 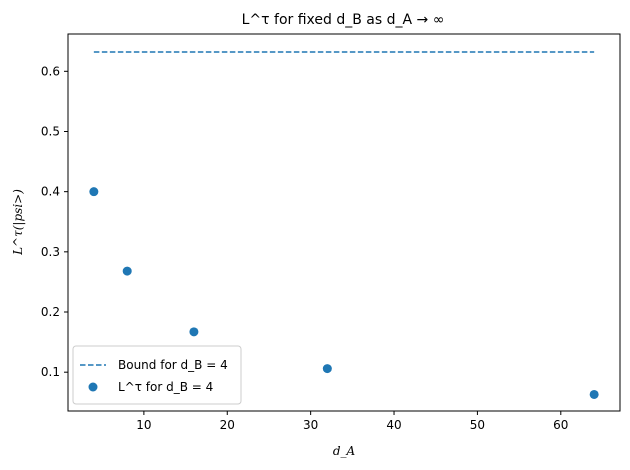 I want to click on legend-label-ltau: L^τ for d_B = 4, so click(x=165, y=387).